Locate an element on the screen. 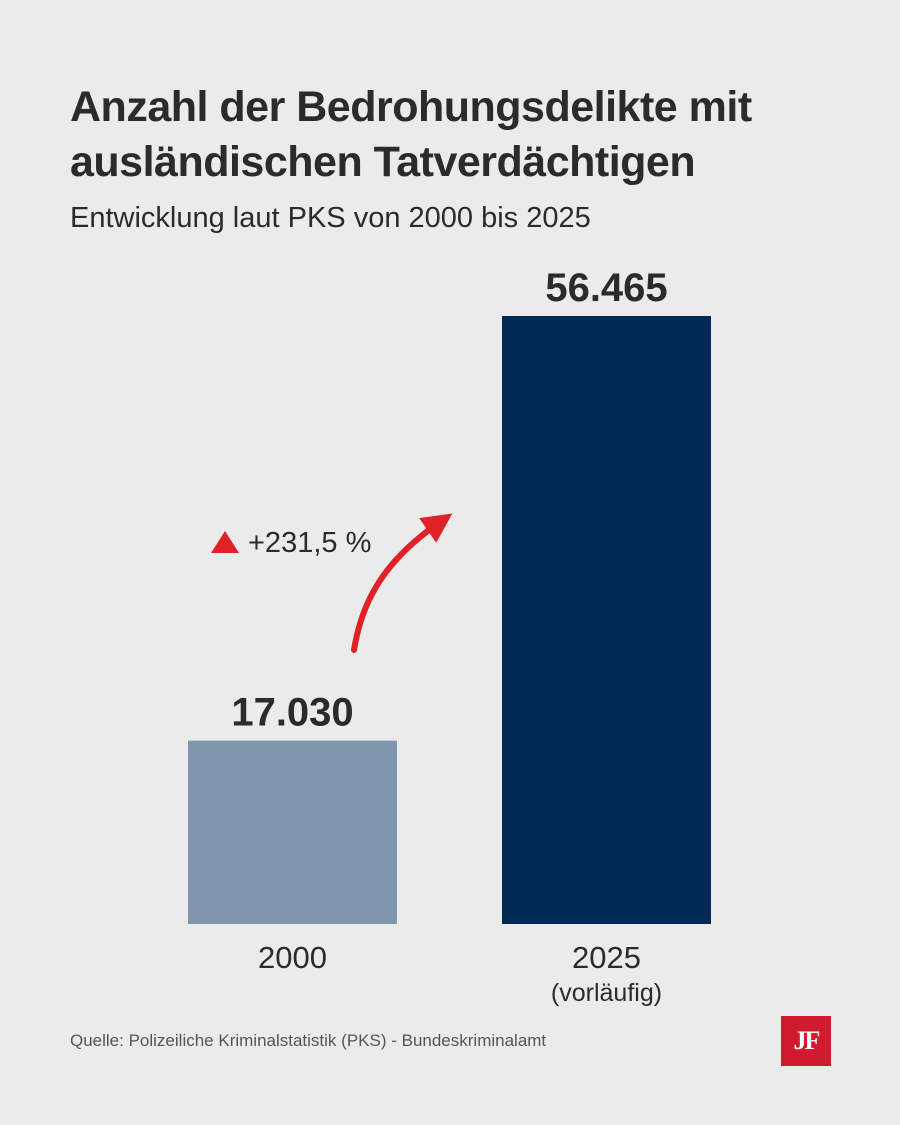 The height and width of the screenshot is (1125, 900). chart-title-line-2: ausländischen Tatverdächtigen is located at coordinates (383, 162).